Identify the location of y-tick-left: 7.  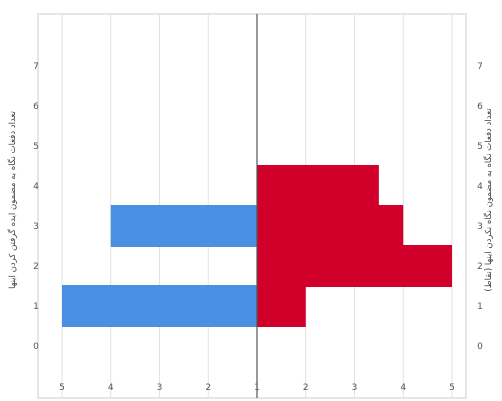
(36, 67).